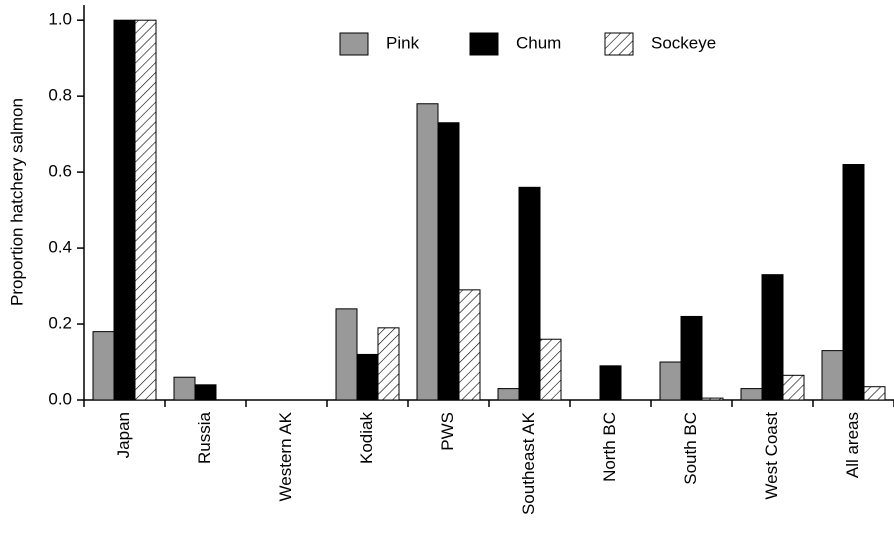 This screenshot has width=894, height=552. Describe the element at coordinates (60, 398) in the screenshot. I see `y-tick-label: 0.0` at that location.